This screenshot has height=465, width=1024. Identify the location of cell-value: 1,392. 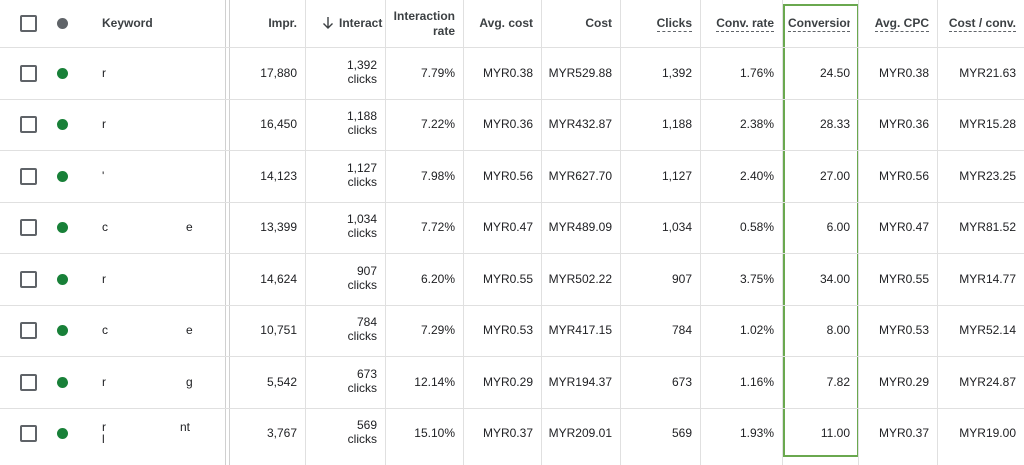
(676, 72).